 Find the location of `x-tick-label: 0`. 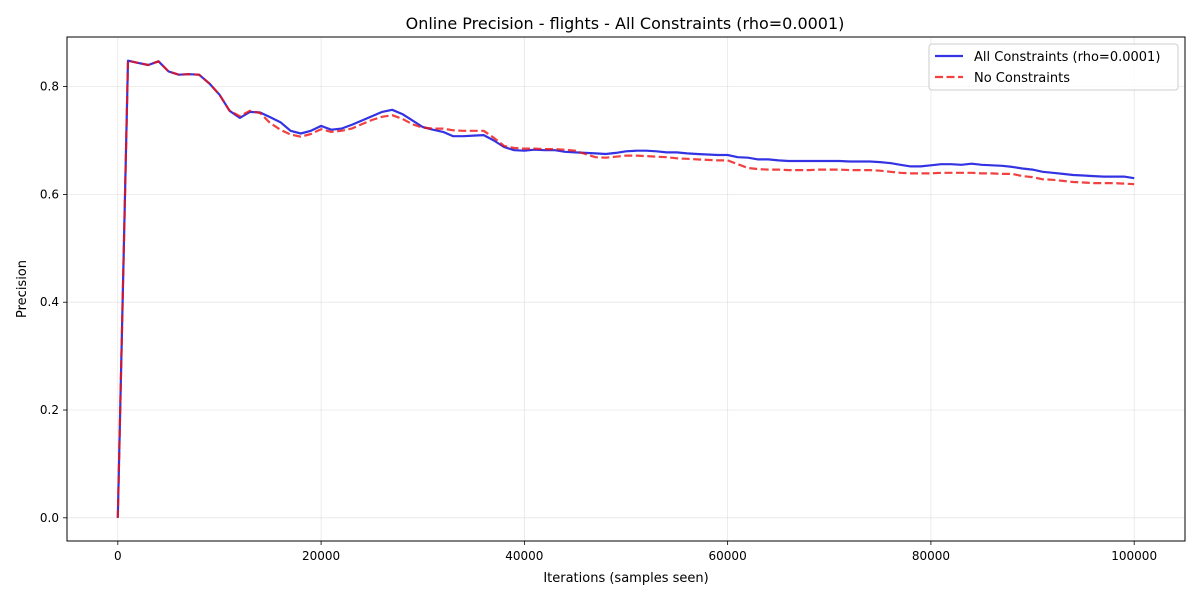

x-tick-label: 0 is located at coordinates (118, 556).